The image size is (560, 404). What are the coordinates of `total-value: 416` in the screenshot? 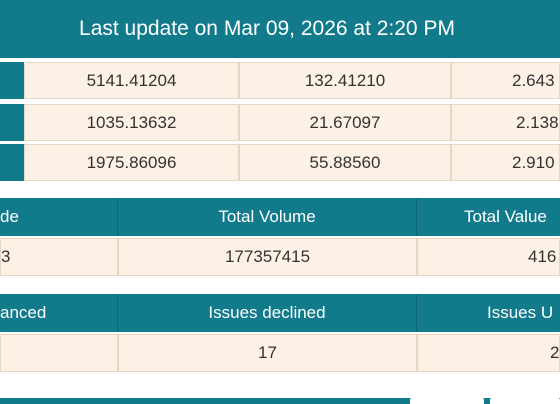 It's located at (542, 256).